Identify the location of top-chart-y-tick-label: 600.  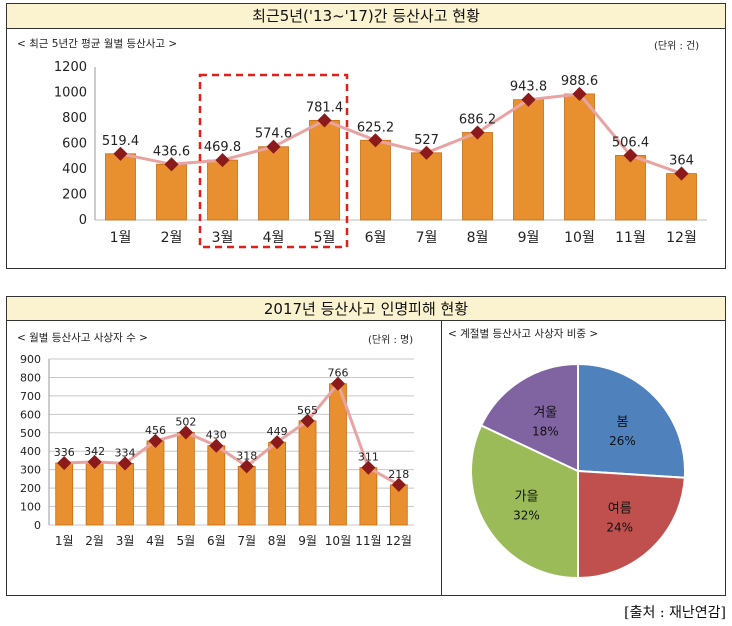
(74, 144).